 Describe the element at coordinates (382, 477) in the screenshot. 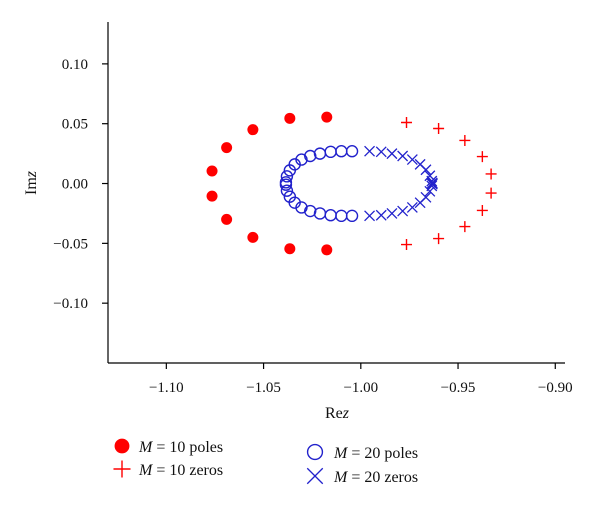

I see `legend-label-rest: = 20 zeros` at that location.